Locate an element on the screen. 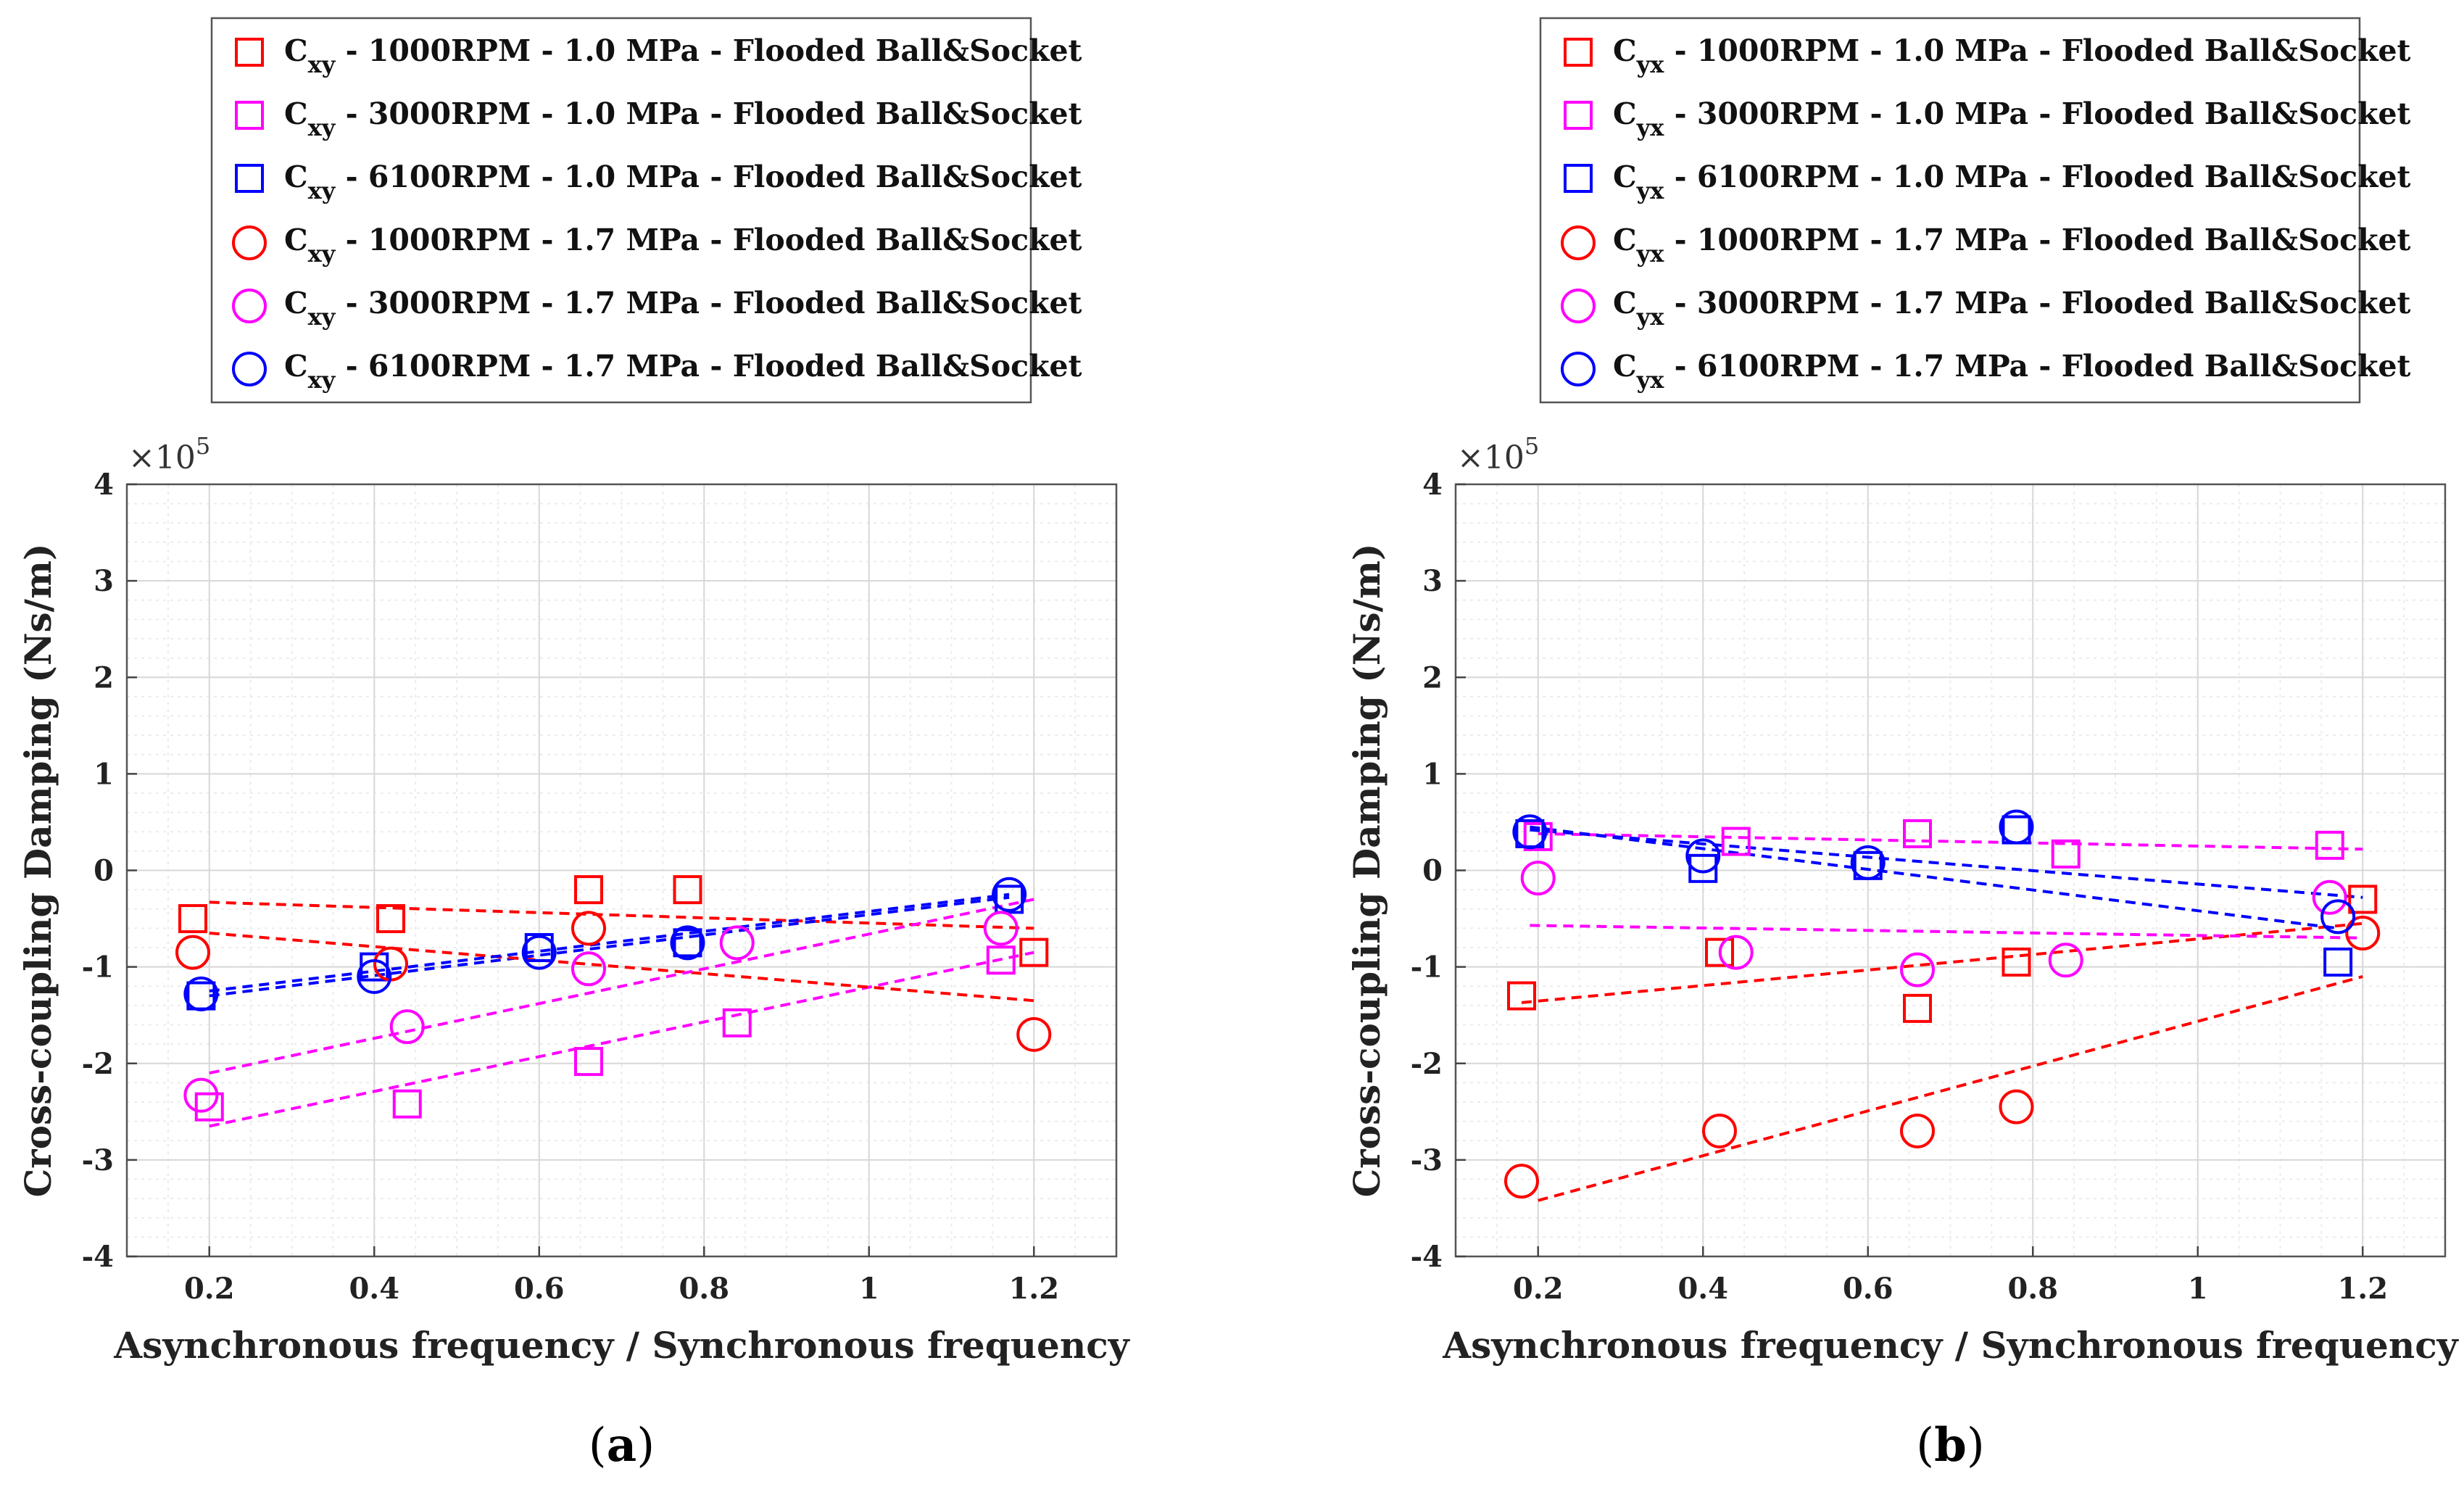  y-tick-label: 4 is located at coordinates (104, 485).